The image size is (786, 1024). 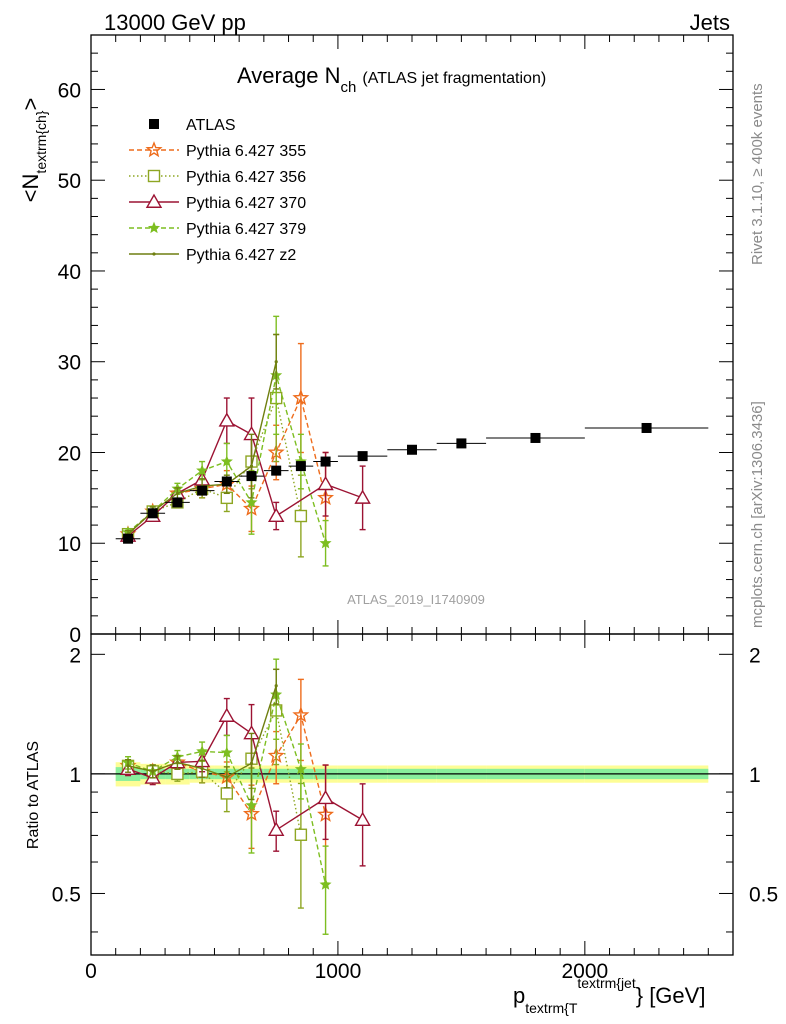 What do you see at coordinates (606, 983) in the screenshot?
I see `x-label-sup: textrm{jet` at bounding box center [606, 983].